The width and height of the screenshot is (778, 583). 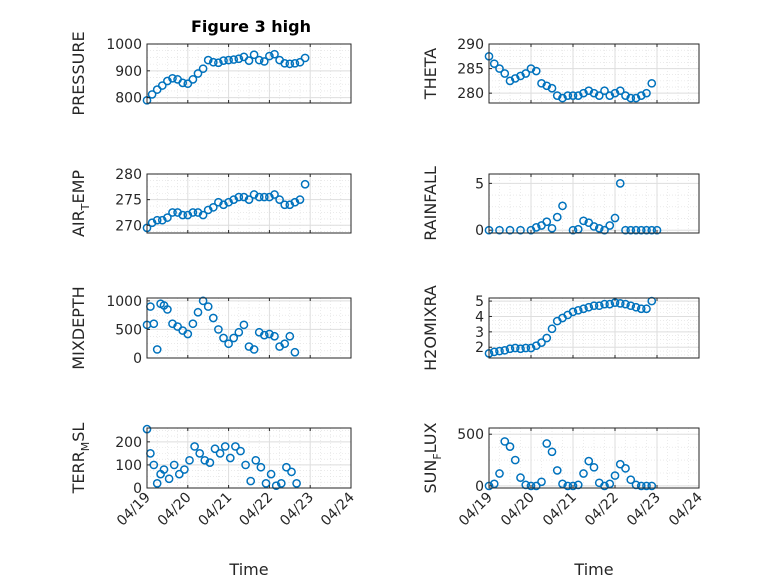 What do you see at coordinates (430, 203) in the screenshot?
I see `y-axis-label: RAINFALL` at bounding box center [430, 203].